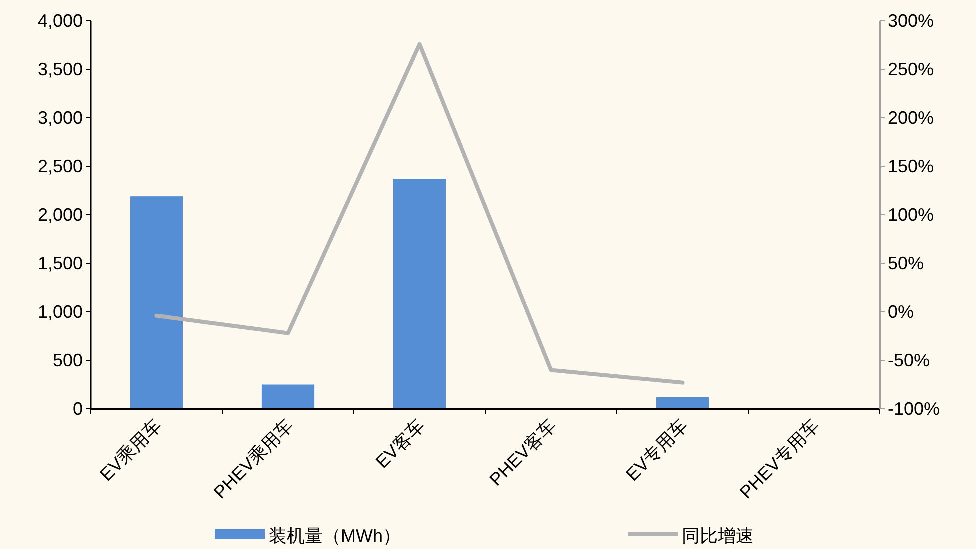 Image resolution: width=976 pixels, height=549 pixels. Describe the element at coordinates (657, 450) in the screenshot. I see `x-tick-label: EV专用车` at that location.